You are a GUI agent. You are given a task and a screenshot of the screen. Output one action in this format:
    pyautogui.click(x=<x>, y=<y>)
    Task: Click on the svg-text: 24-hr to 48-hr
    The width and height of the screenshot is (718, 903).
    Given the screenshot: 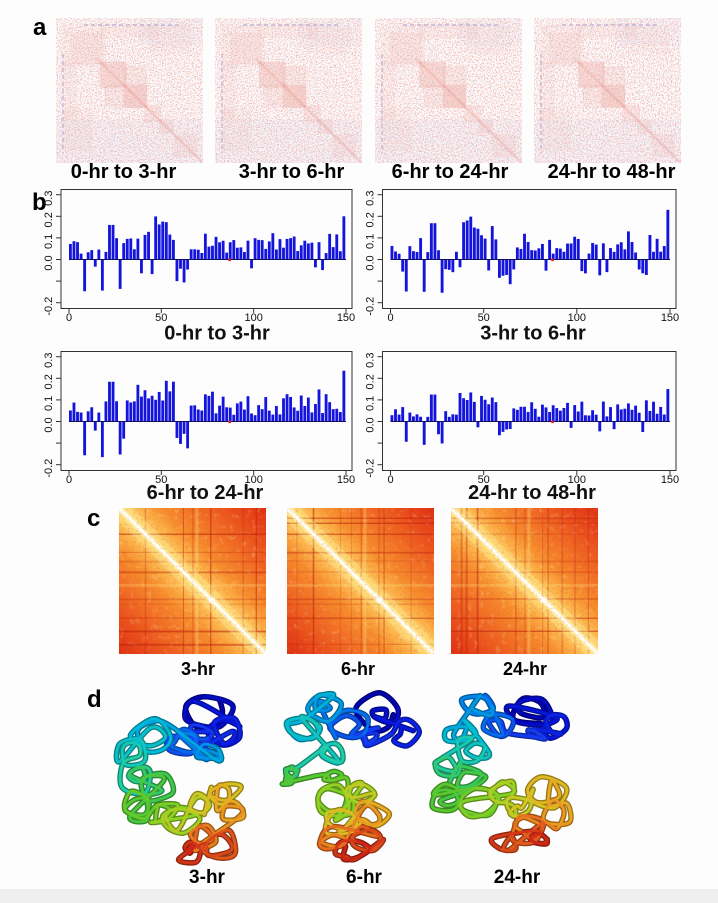 What is the action you would take?
    pyautogui.click(x=532, y=493)
    